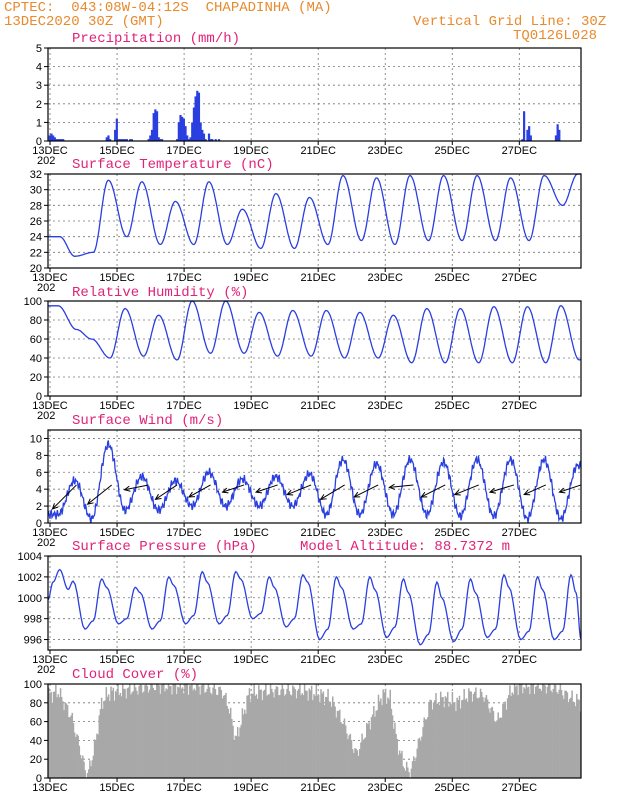 The image size is (618, 800). Describe the element at coordinates (318, 660) in the screenshot. I see `pres-xtick-label: 21DEC` at that location.